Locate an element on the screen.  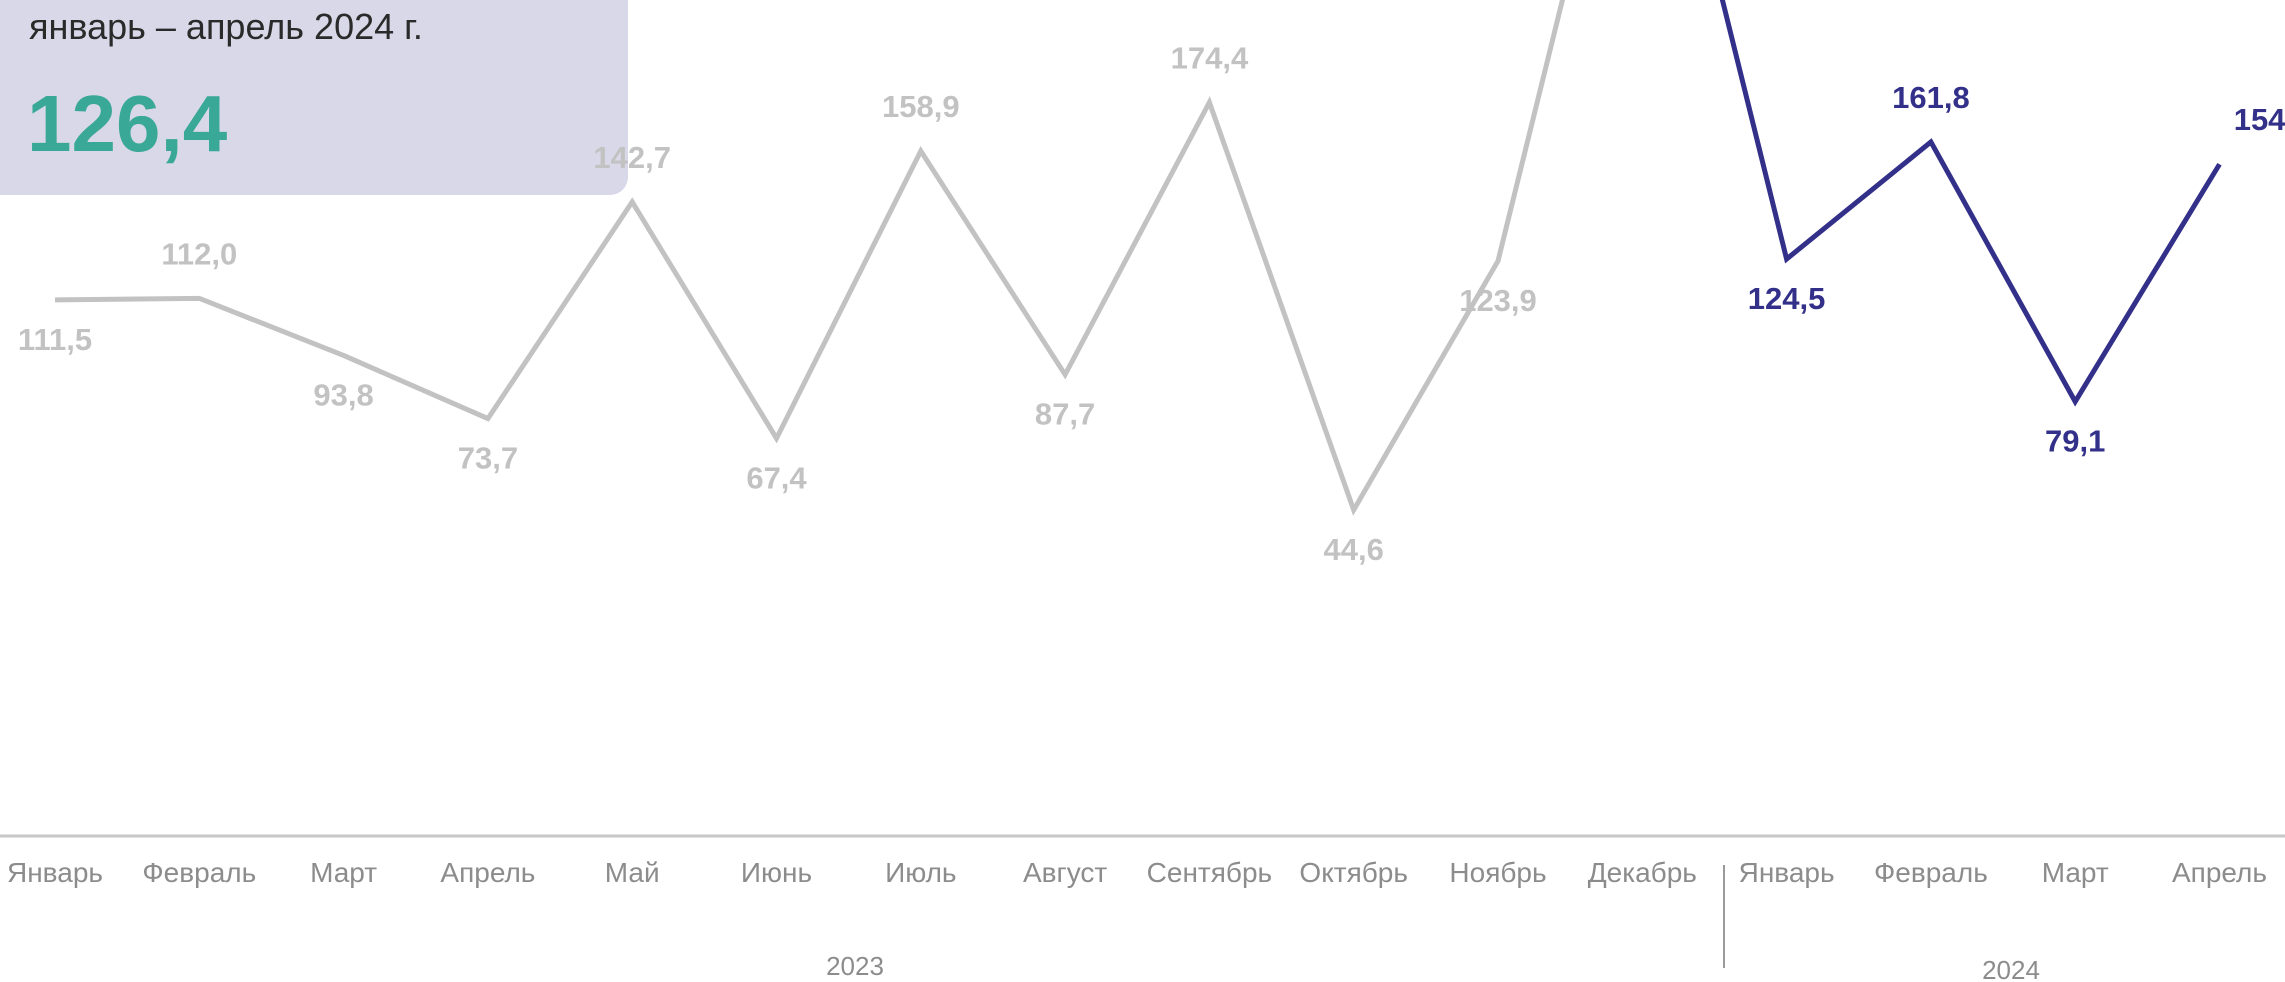
data-label-2023-1: 111,5 is located at coordinates (55, 339).